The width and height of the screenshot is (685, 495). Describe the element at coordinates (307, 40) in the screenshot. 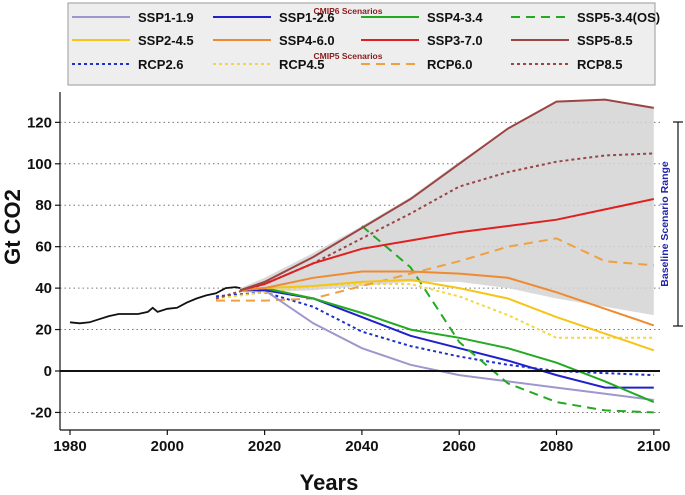

I see `legend-label: SSP4-6.0` at that location.